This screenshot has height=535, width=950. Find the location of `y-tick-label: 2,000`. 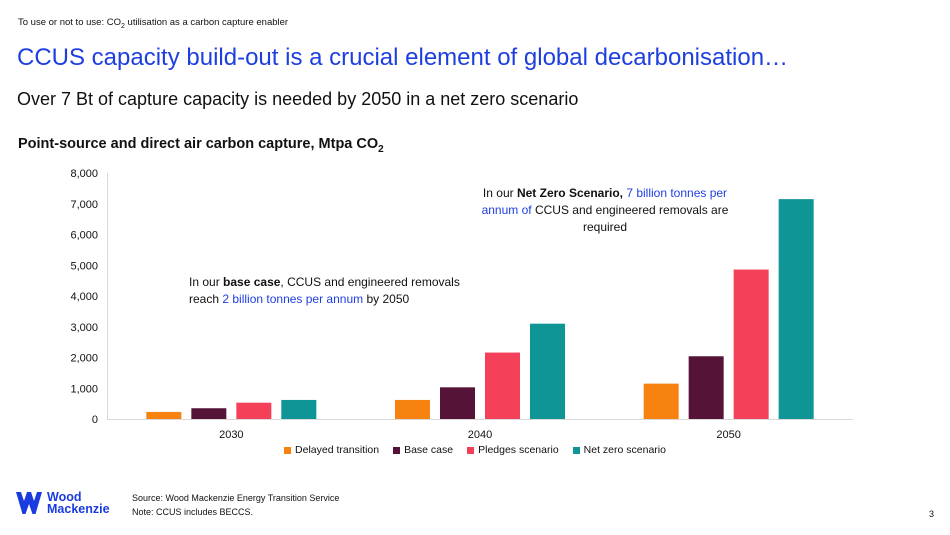

y-tick-label: 2,000 is located at coordinates (84, 359).